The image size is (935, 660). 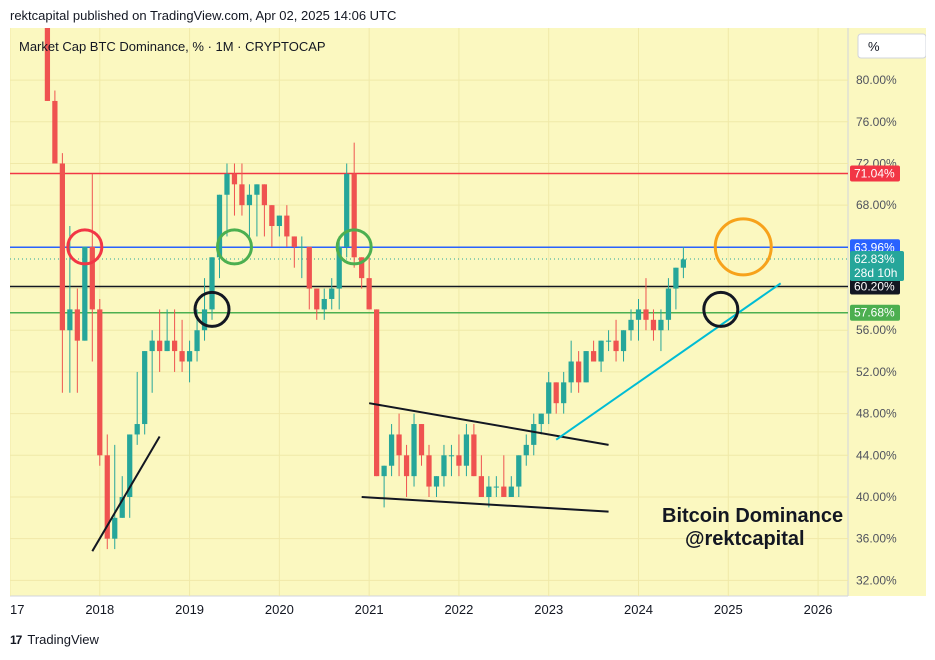 I want to click on level-price-label: 60.20%, so click(x=874, y=286).